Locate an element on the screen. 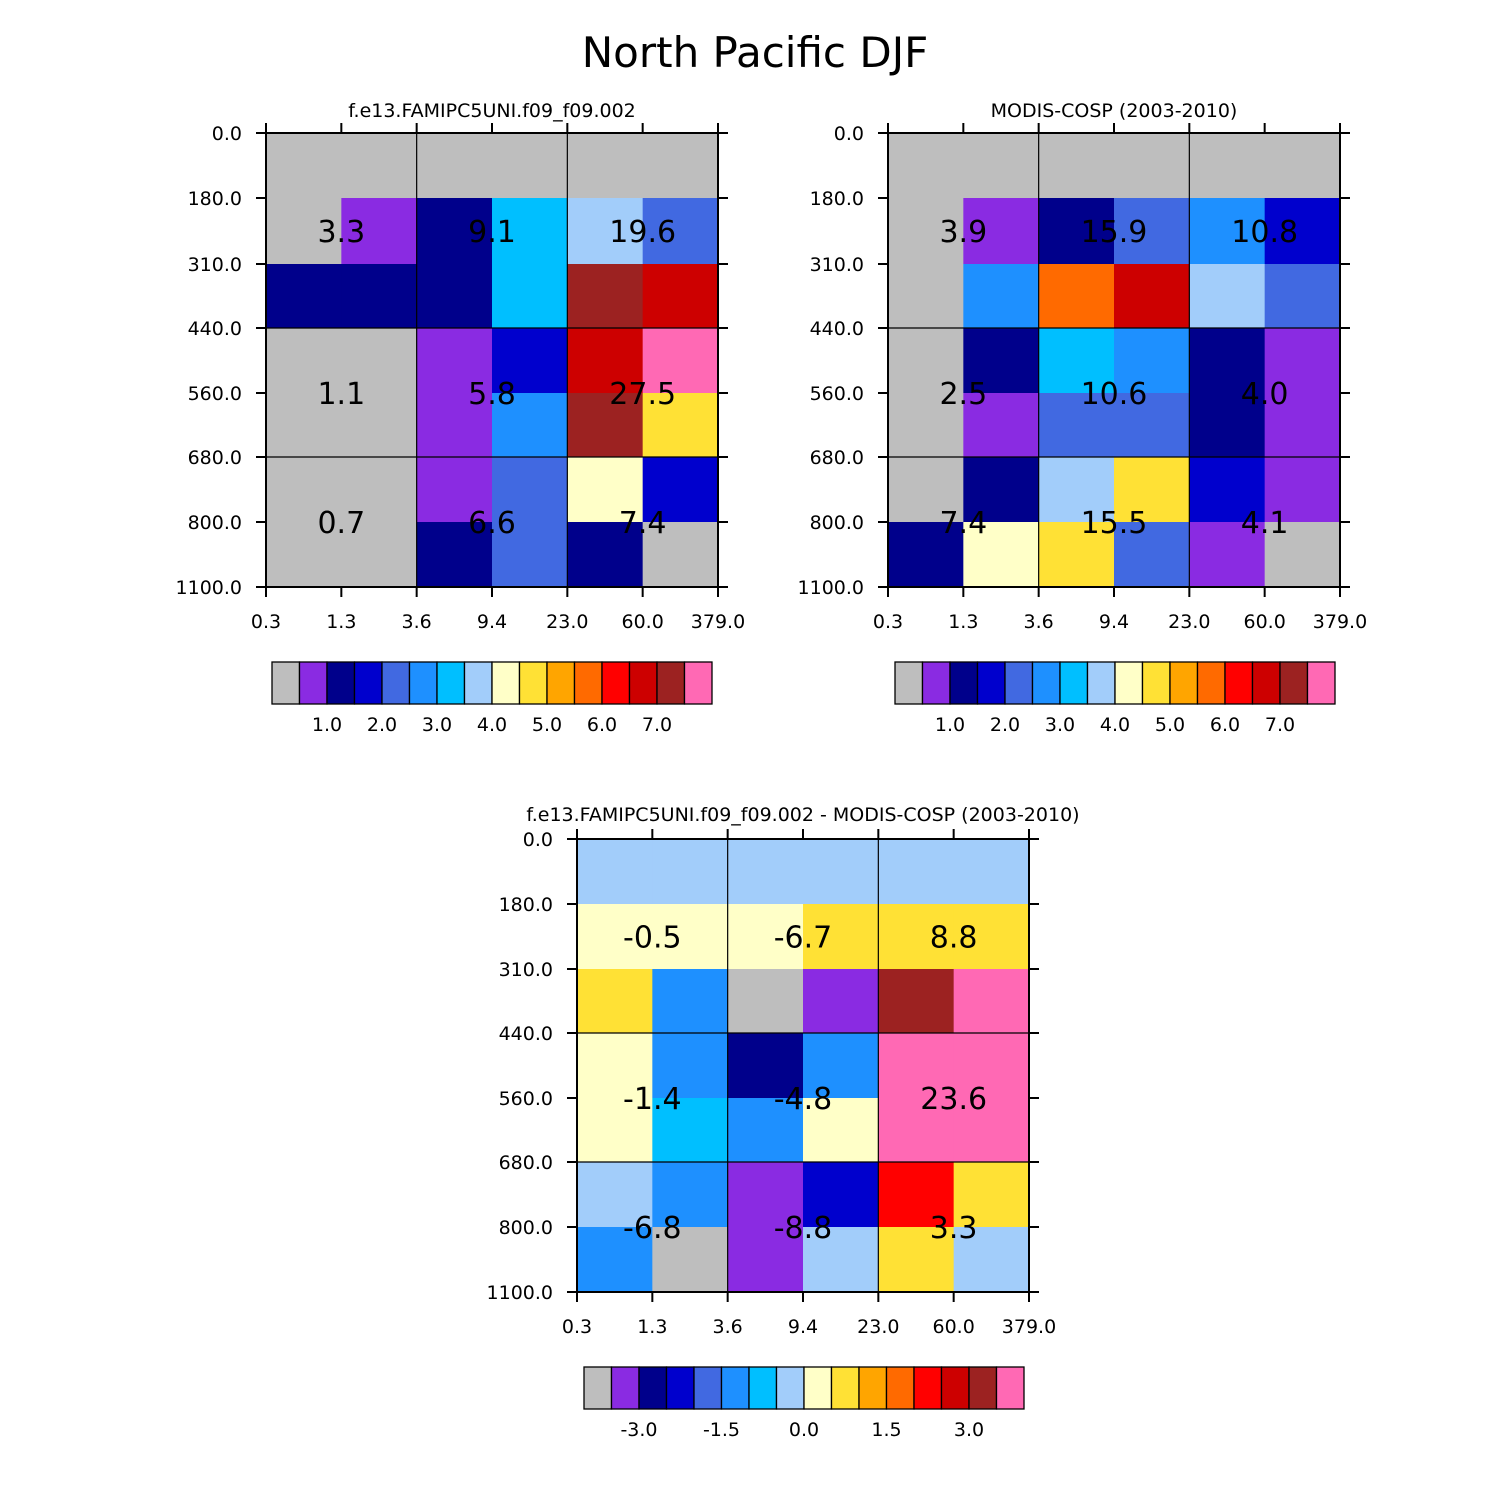  cell-value-label: 19.6 is located at coordinates (642, 232).